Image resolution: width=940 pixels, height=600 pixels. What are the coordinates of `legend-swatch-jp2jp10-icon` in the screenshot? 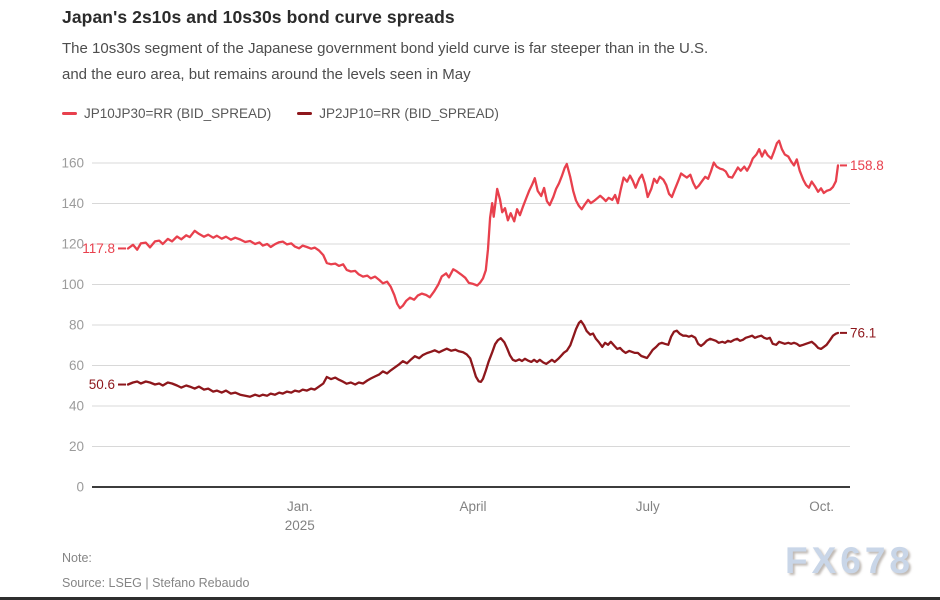 It's located at (305, 113).